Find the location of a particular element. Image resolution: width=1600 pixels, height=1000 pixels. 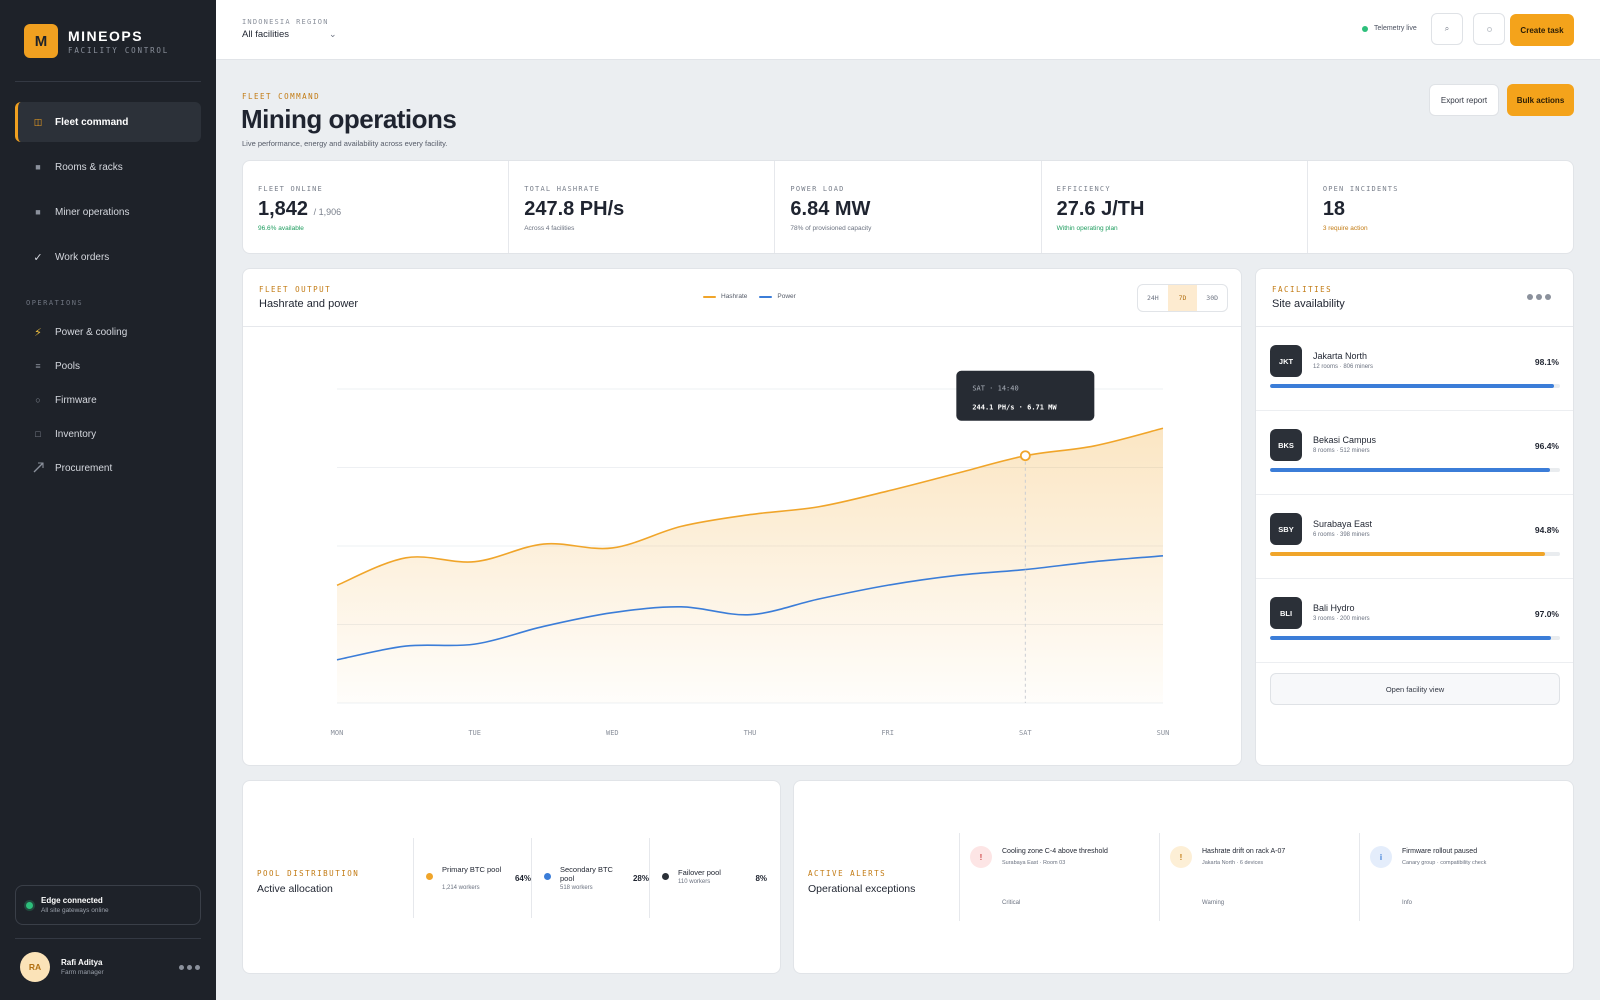

nav-fleet-command: ◫ Fleet command is located at coordinates (108, 122).